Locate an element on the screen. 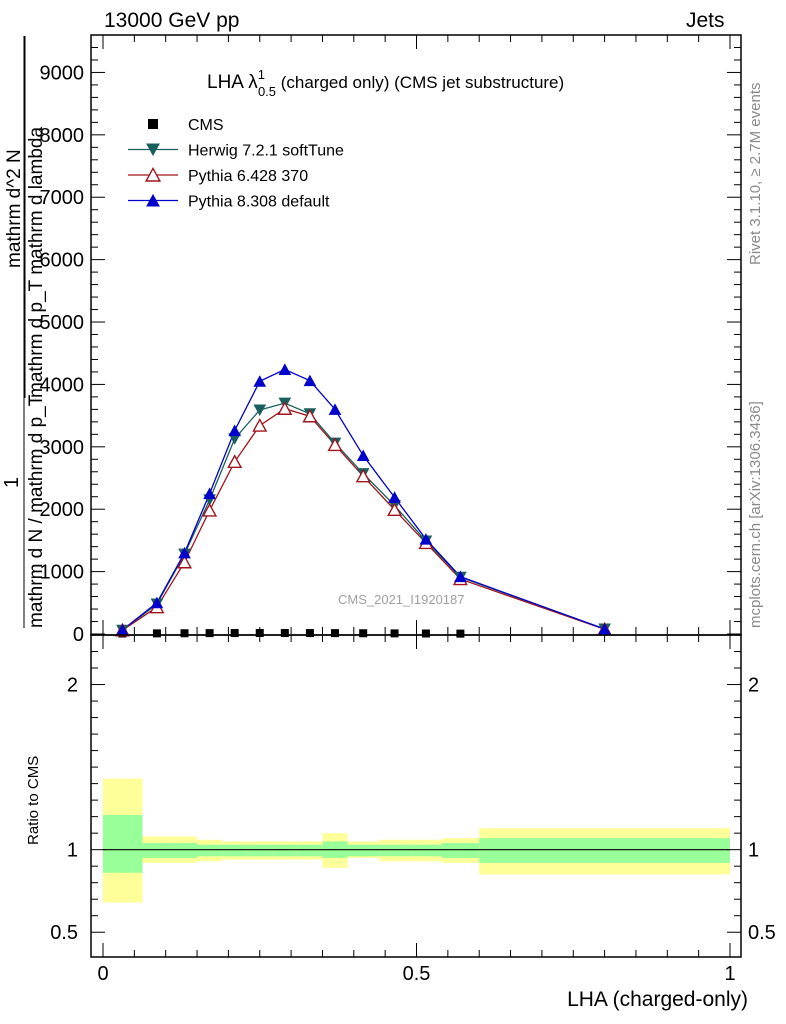  main-ytick-label: 2000 is located at coordinates (62, 510).